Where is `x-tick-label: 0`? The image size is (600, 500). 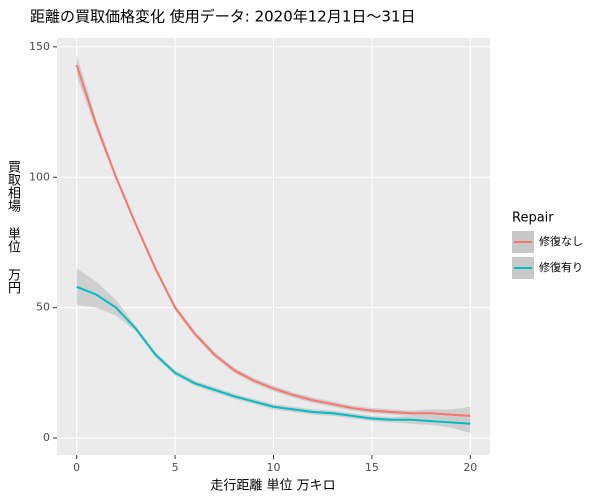 x-tick-label: 0 is located at coordinates (76, 467).